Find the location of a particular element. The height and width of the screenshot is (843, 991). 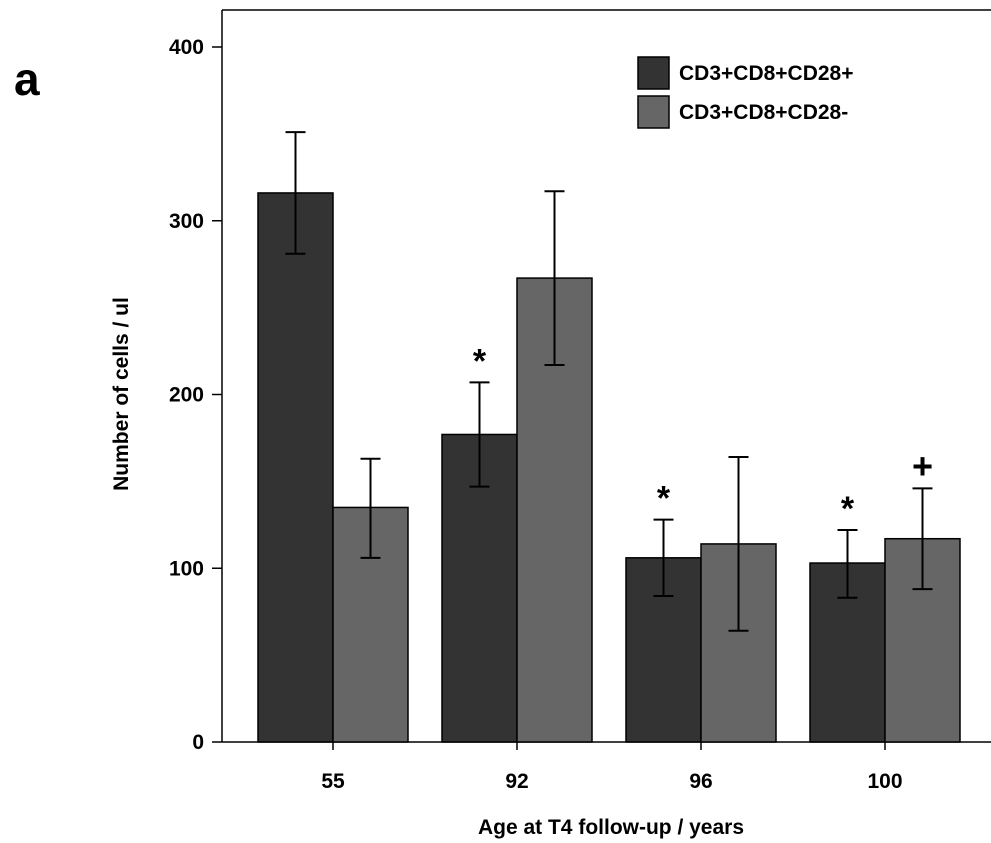

legend-label: CD3+CD8+CD28+ is located at coordinates (766, 73).